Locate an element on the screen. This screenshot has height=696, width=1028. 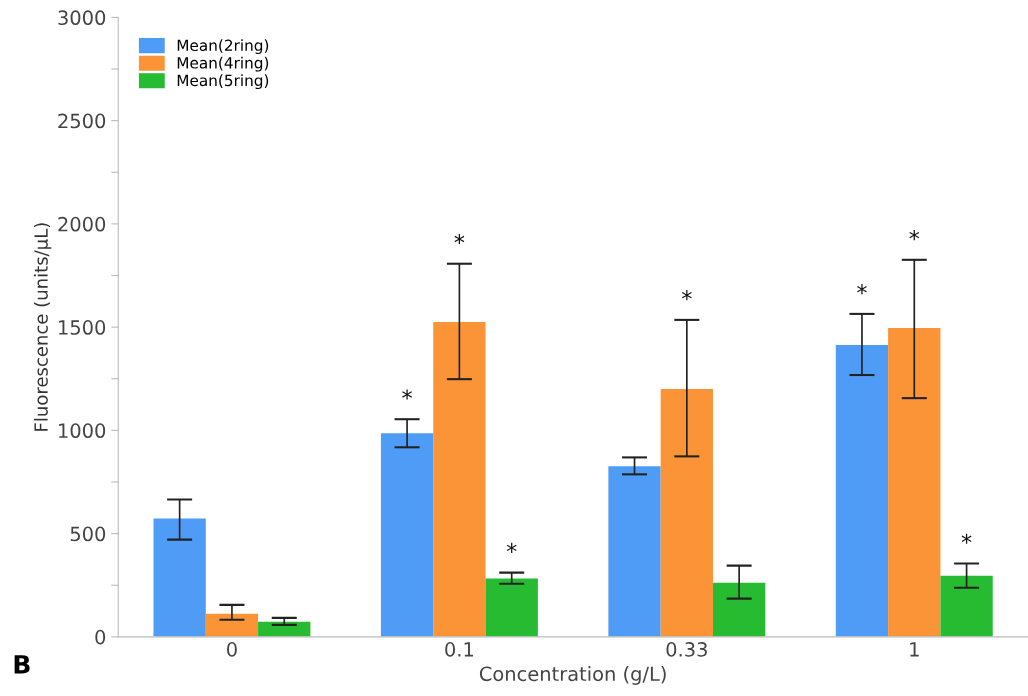
x-tick-label: 1 is located at coordinates (914, 649).